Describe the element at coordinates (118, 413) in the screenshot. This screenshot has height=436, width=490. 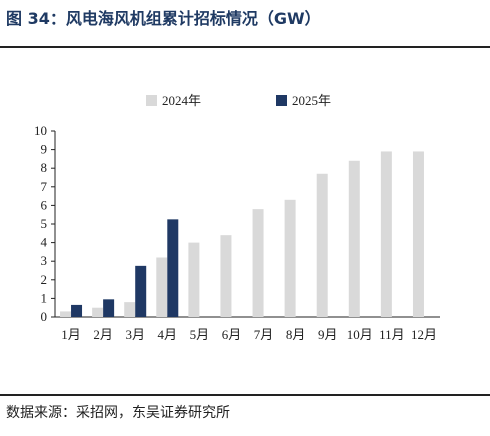
I see `source-note: 数据来源：采招网，东吴证券研究所` at that location.